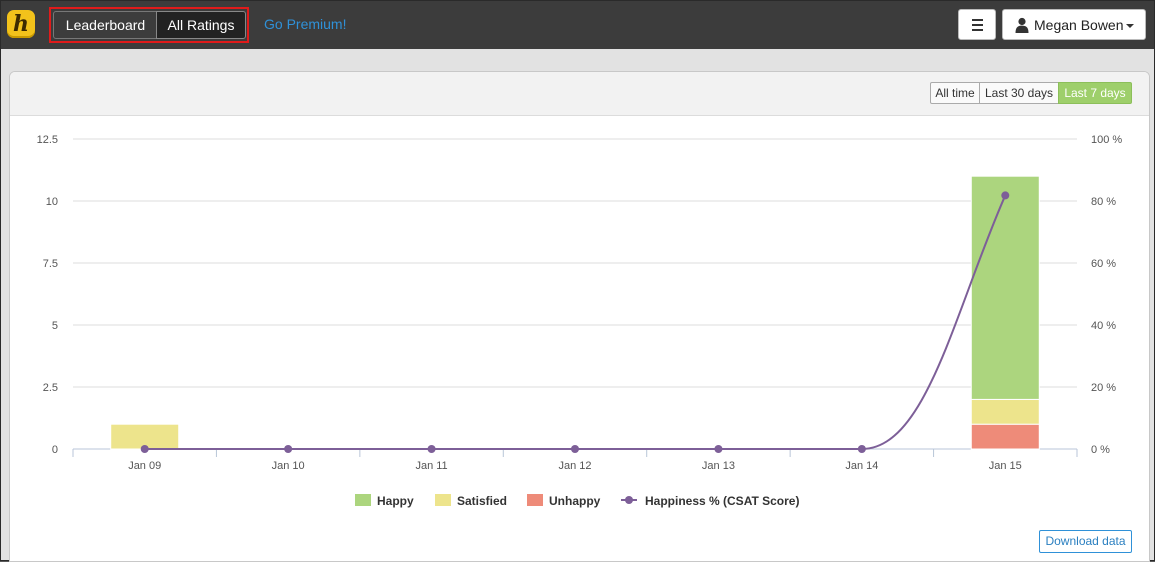 The width and height of the screenshot is (1155, 562). What do you see at coordinates (1005, 466) in the screenshot?
I see `x-tick-label: Jan 15` at bounding box center [1005, 466].